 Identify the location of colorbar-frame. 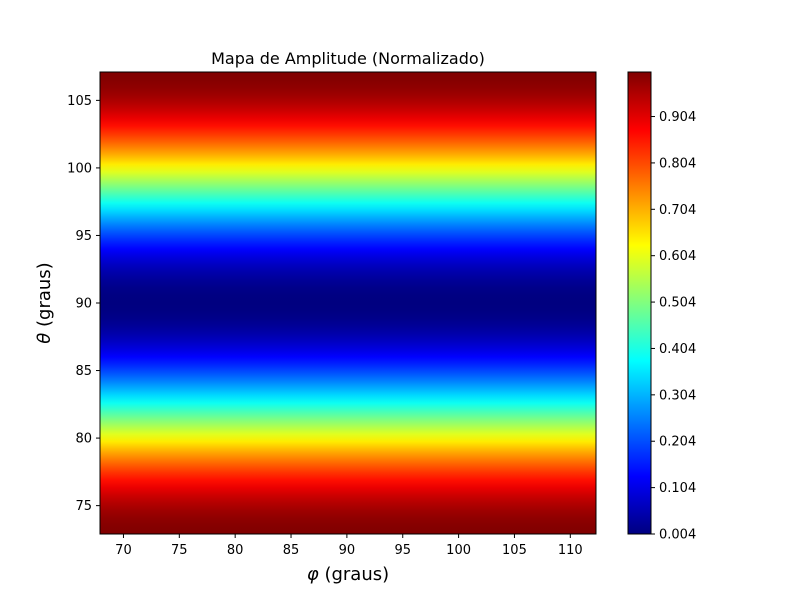
(639, 303).